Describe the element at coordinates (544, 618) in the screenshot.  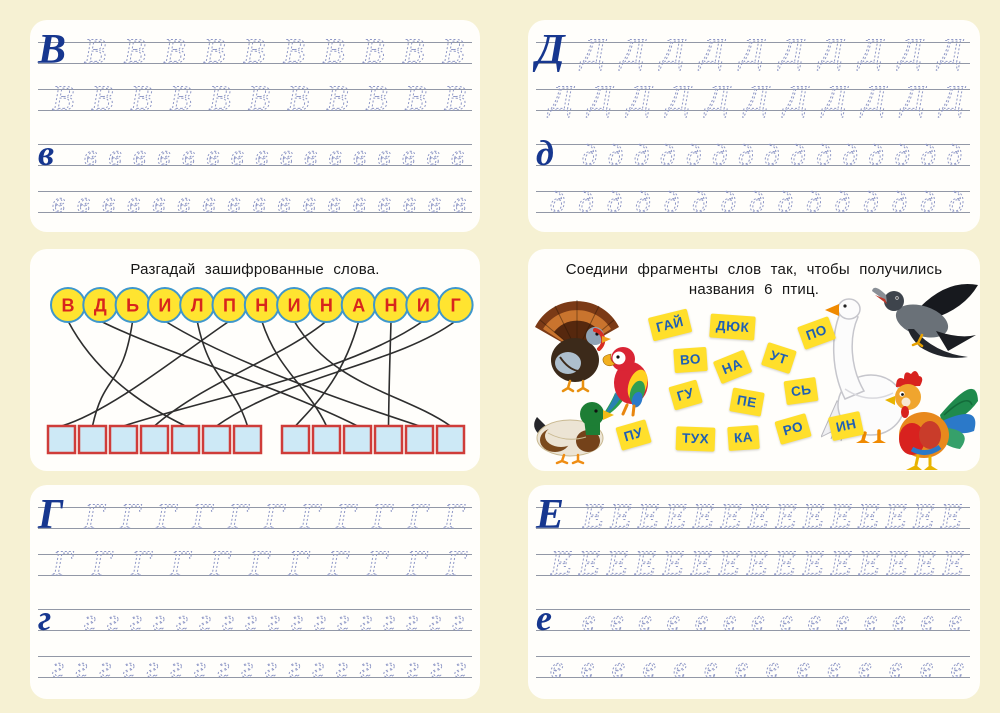
I see `solid-model-letter: е` at that location.